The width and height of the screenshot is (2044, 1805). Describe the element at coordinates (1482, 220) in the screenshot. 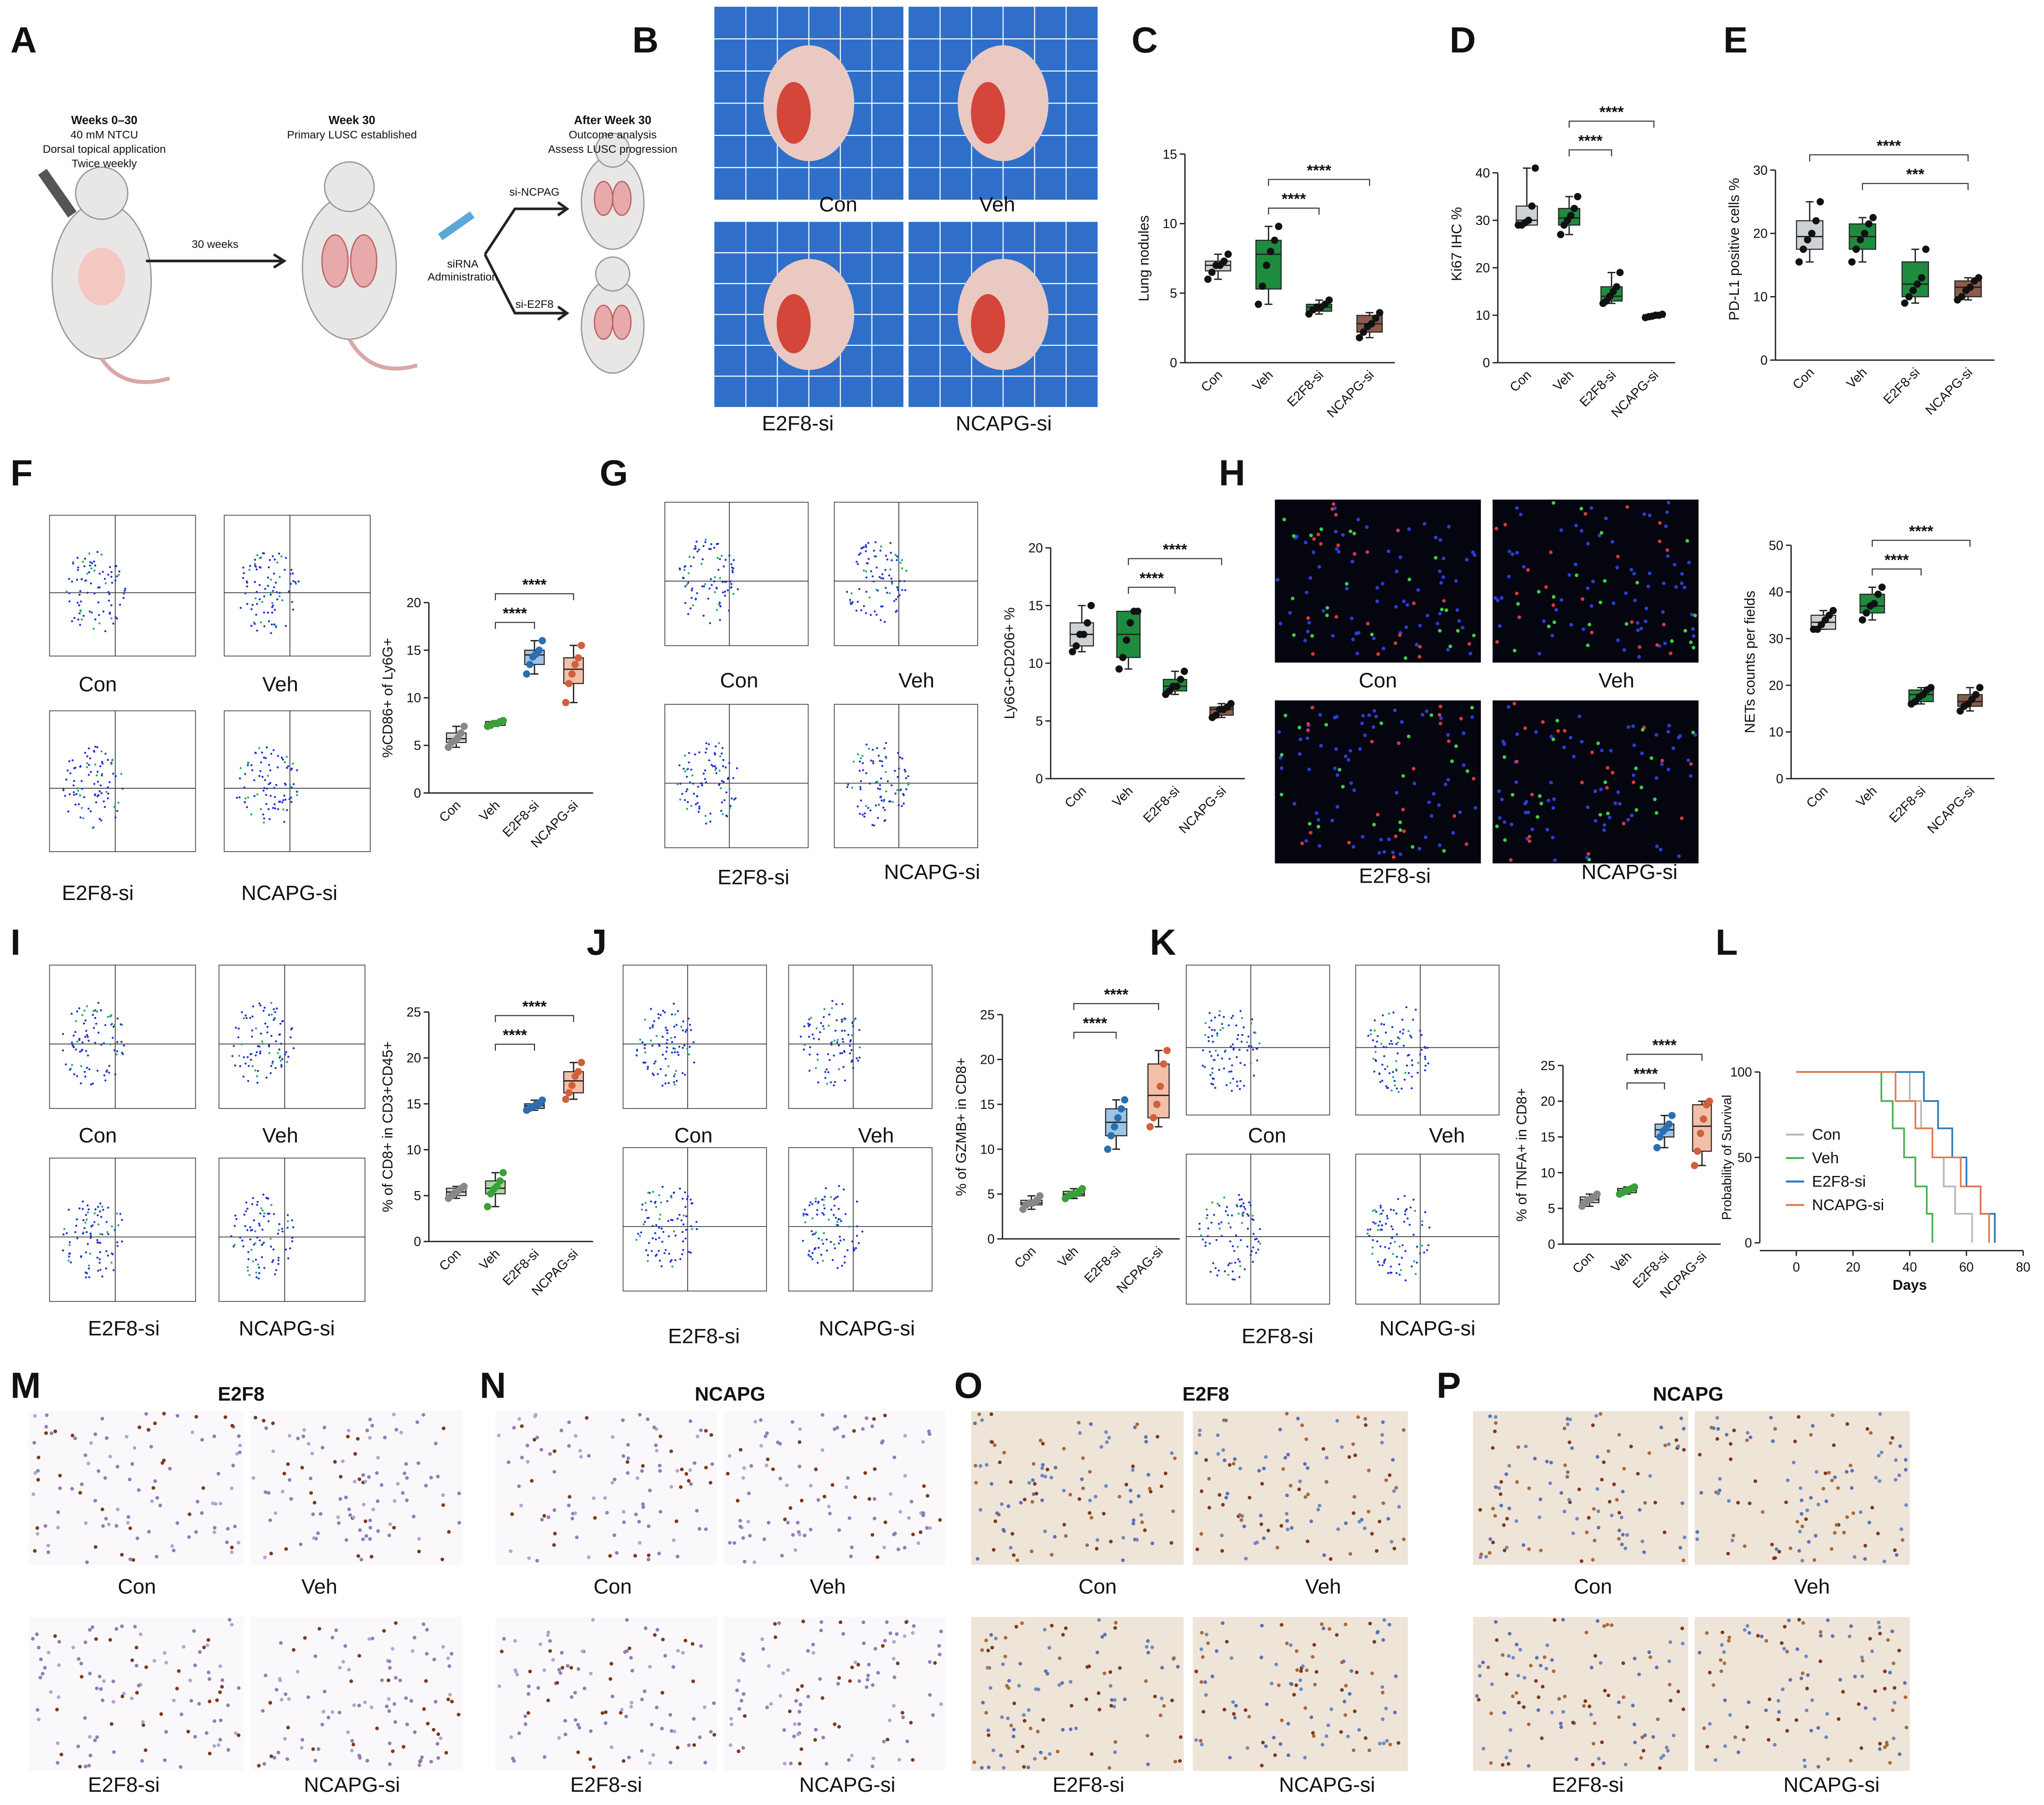

I see `y-tick-label: 30` at that location.